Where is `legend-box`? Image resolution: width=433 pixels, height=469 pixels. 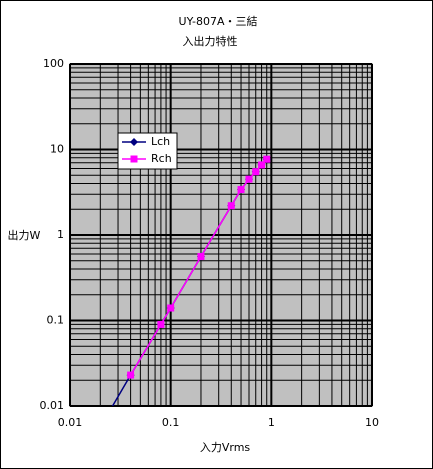
legend-box is located at coordinates (147, 151).